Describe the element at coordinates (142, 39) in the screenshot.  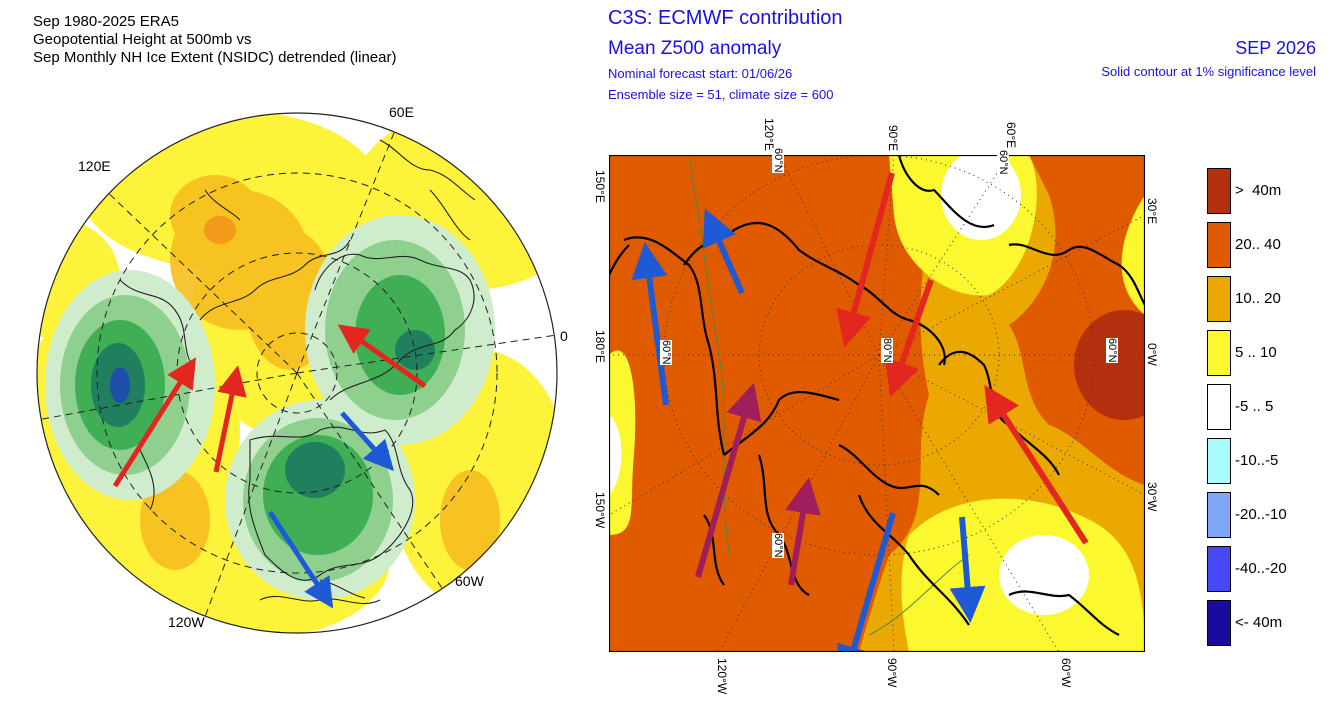
I see `left-title-line-2: Geopotential Height at 500mb vs` at that location.